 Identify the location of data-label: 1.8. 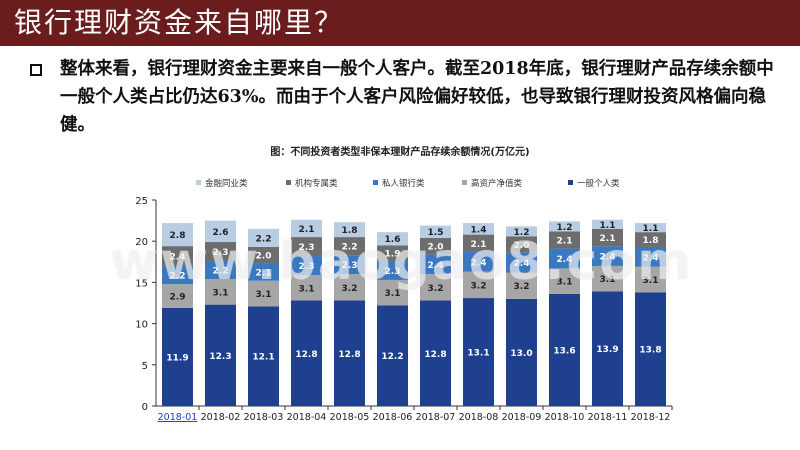
(651, 241).